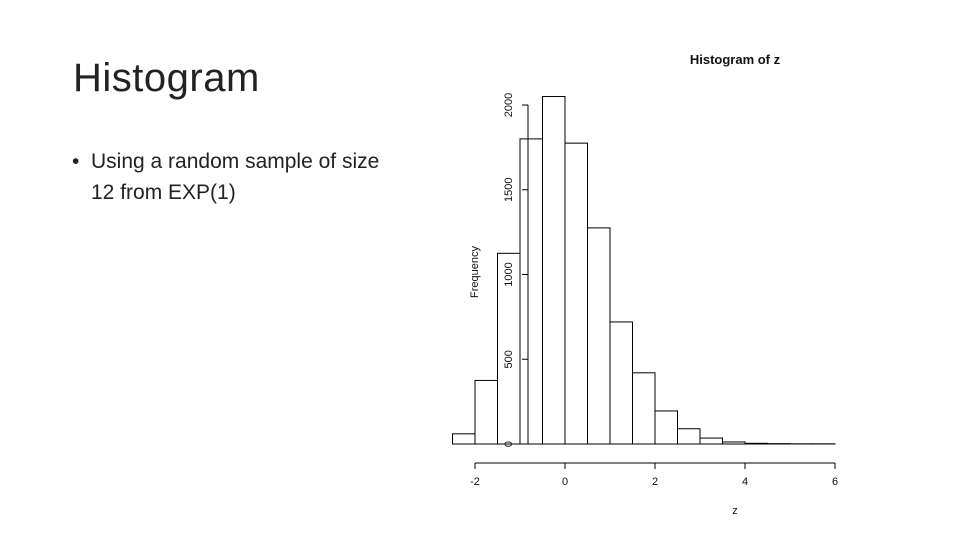  What do you see at coordinates (166, 78) in the screenshot?
I see `slide-title: Histogram` at bounding box center [166, 78].